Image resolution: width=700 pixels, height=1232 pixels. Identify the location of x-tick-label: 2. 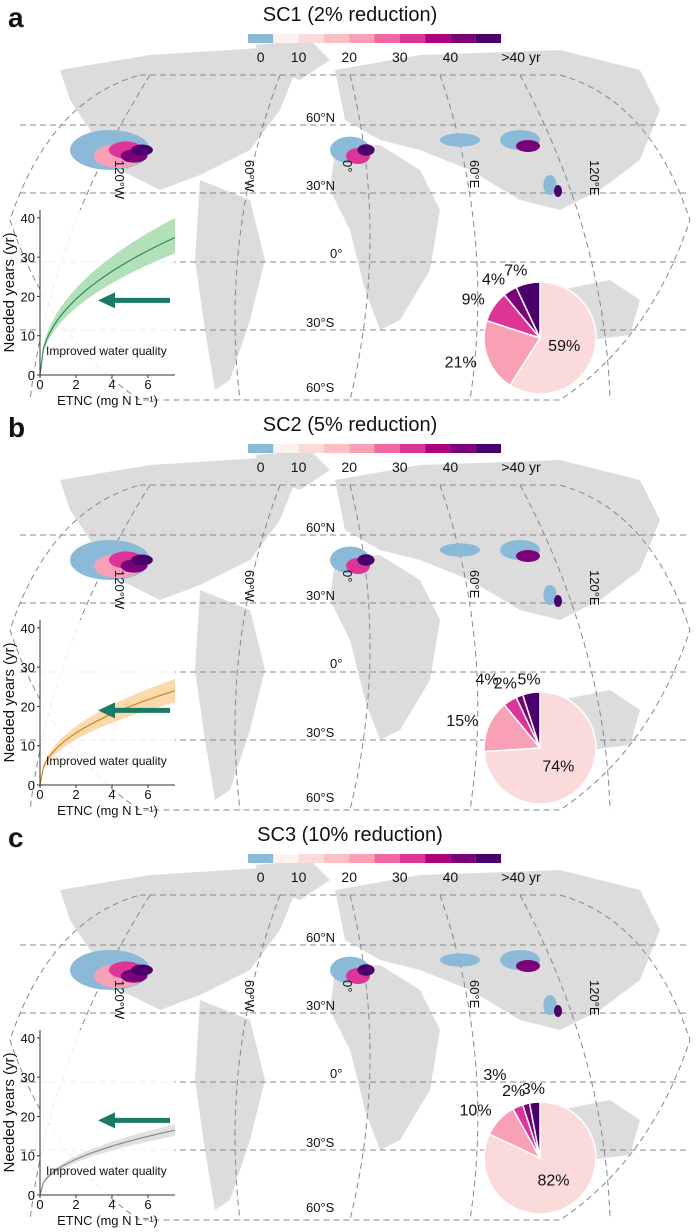
(75, 384).